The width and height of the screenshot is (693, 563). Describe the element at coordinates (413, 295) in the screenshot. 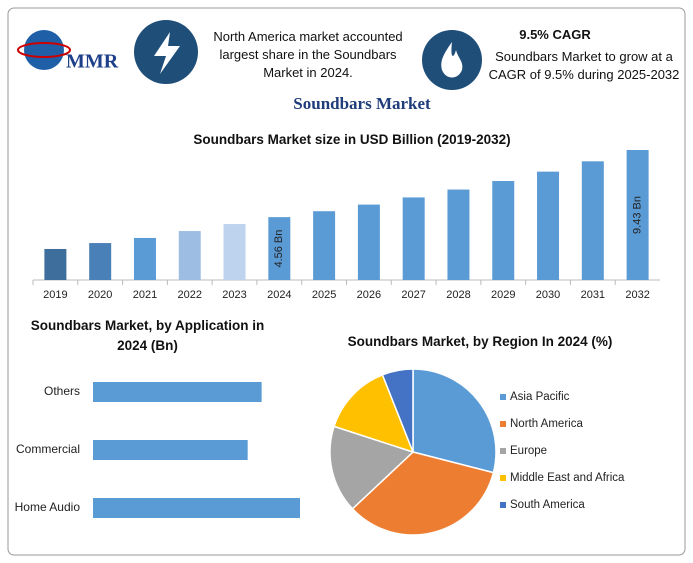

I see `x-tick-label: 2027` at that location.